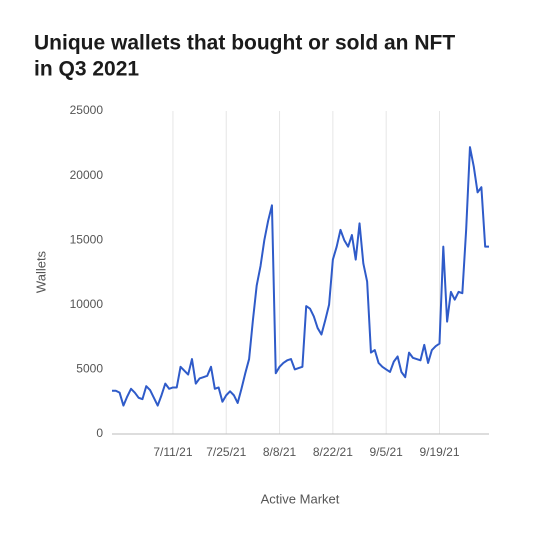  What do you see at coordinates (386, 452) in the screenshot?
I see `x-tick-label: 9/5/21` at bounding box center [386, 452].